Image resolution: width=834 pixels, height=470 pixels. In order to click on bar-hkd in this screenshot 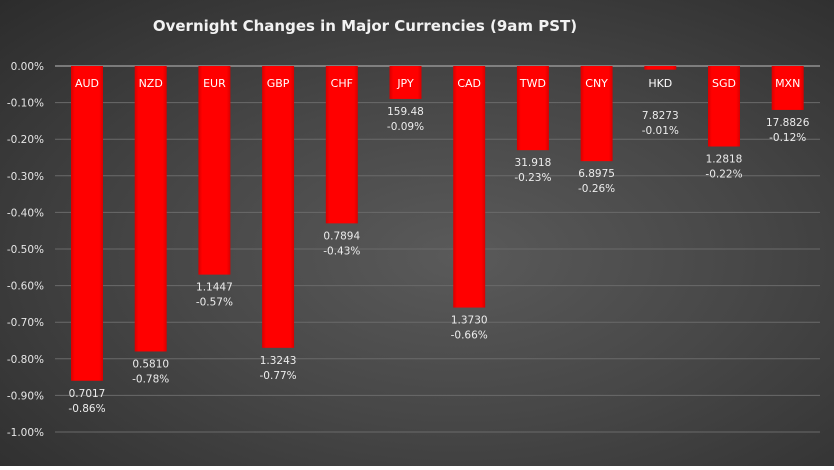, I will do `click(660, 68)`.